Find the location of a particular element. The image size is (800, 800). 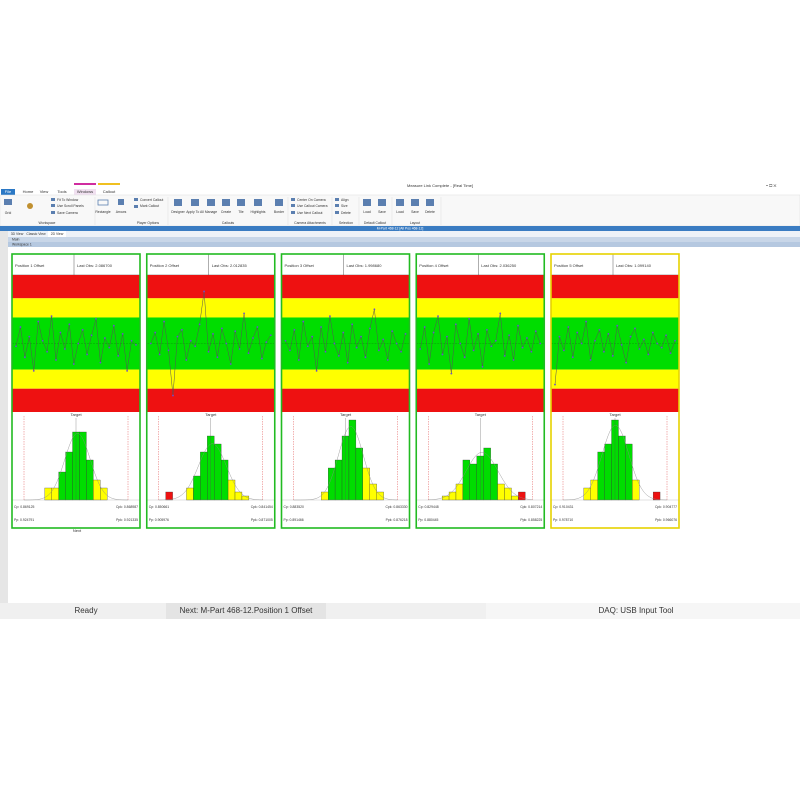

ribbon-button: Tile is located at coordinates (240, 212).